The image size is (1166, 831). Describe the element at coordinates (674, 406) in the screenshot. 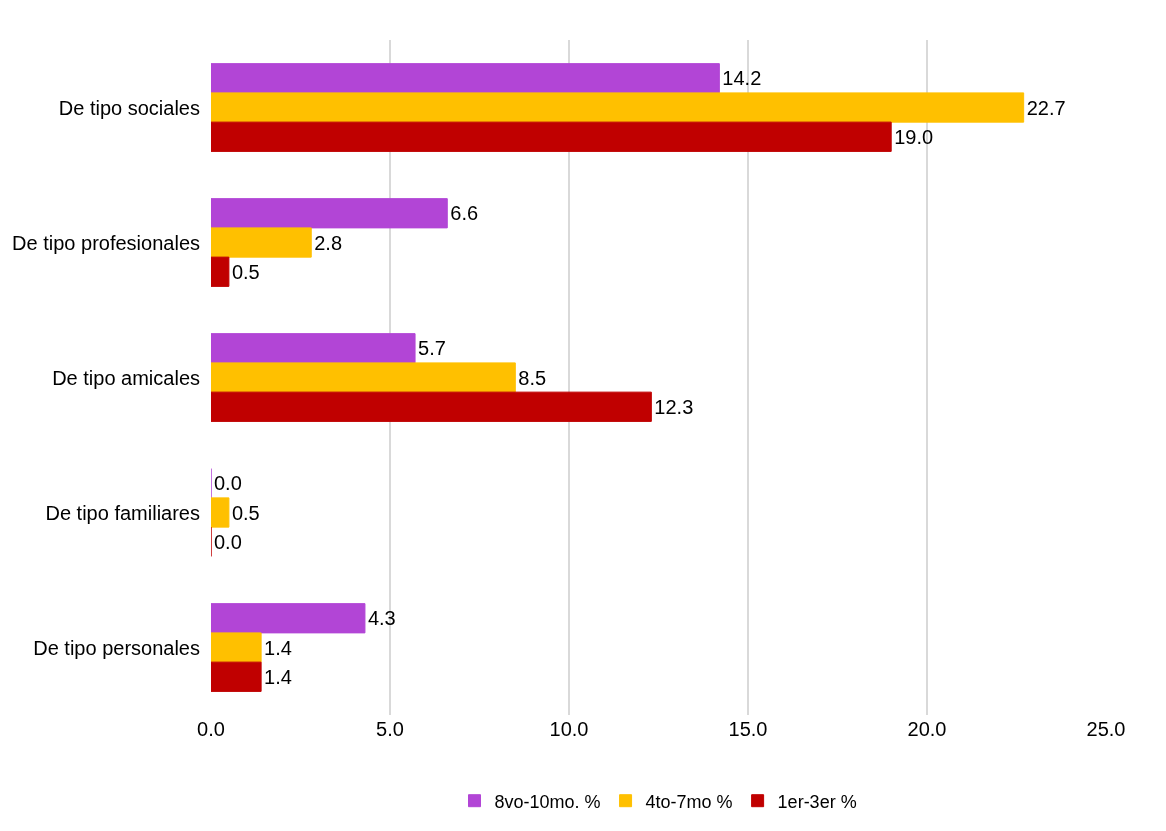

I see `data-label: 12.3` at that location.